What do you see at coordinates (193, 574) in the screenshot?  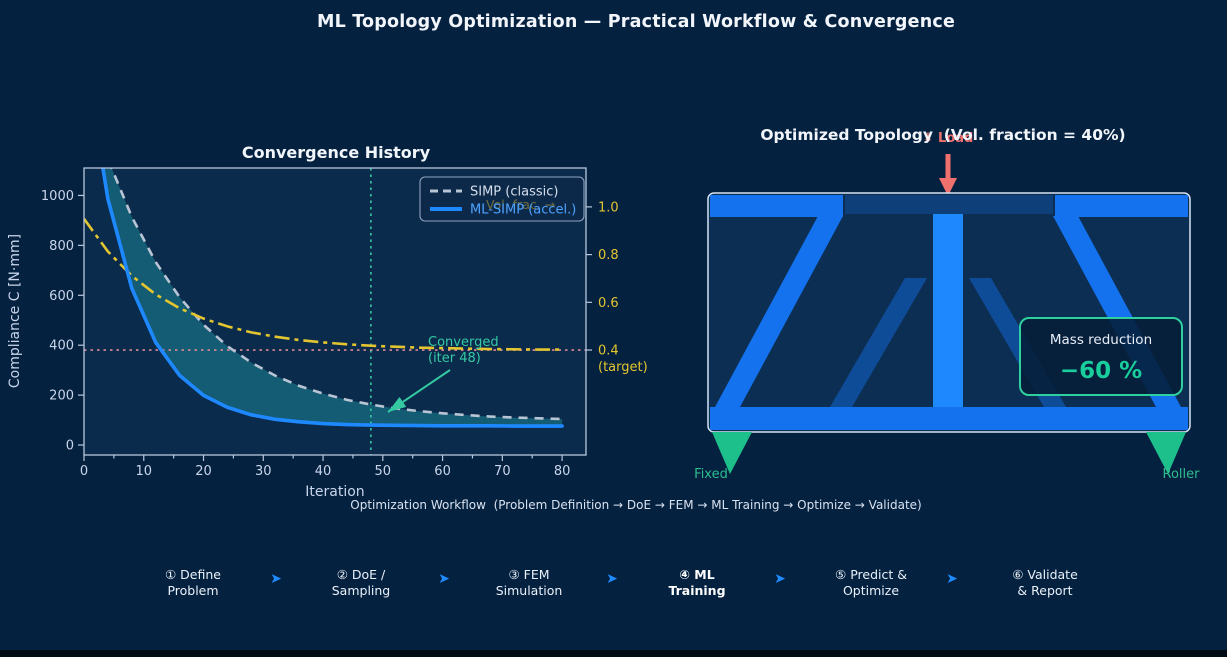 I see `step-1-line1: ① Define` at bounding box center [193, 574].